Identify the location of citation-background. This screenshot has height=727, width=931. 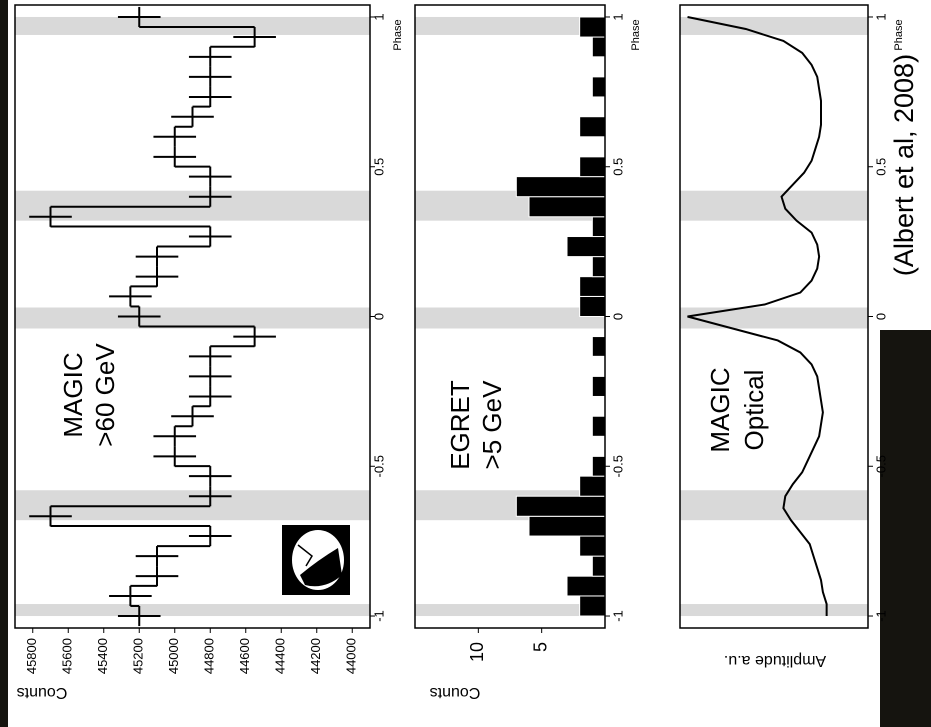
(905, 165).